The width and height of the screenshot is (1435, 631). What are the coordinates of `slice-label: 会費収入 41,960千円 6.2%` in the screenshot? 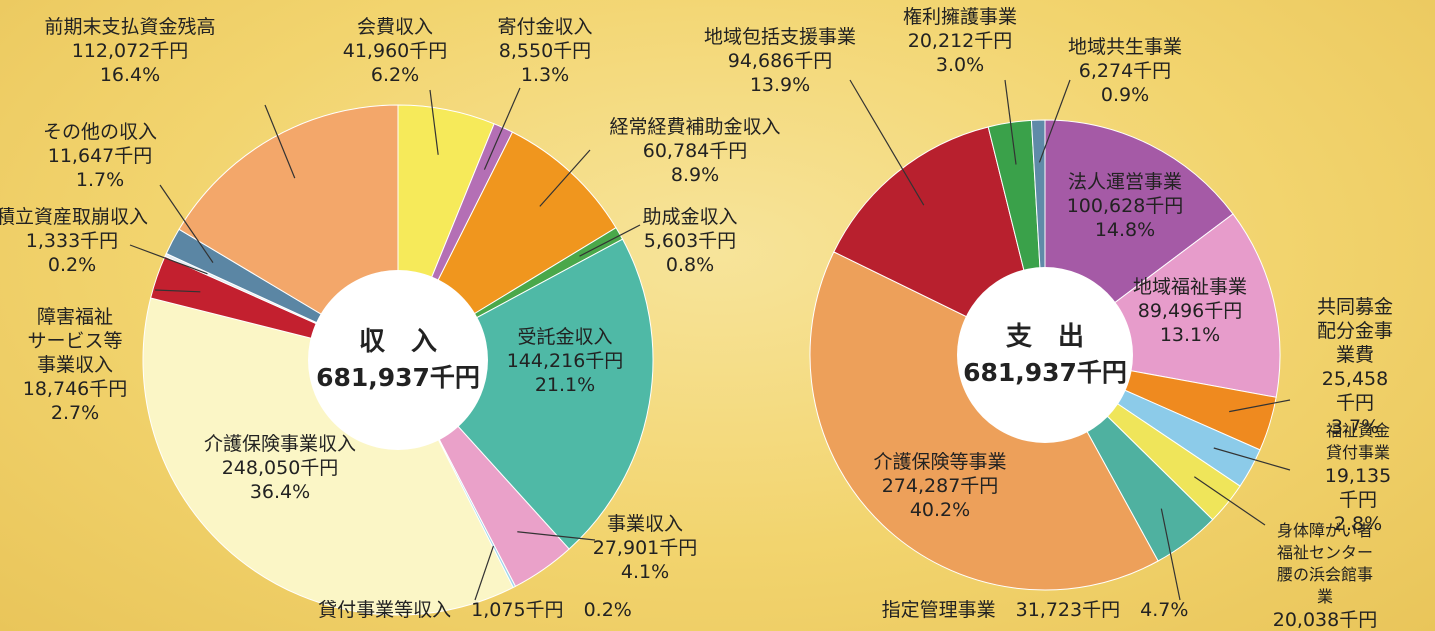 It's located at (395, 51).